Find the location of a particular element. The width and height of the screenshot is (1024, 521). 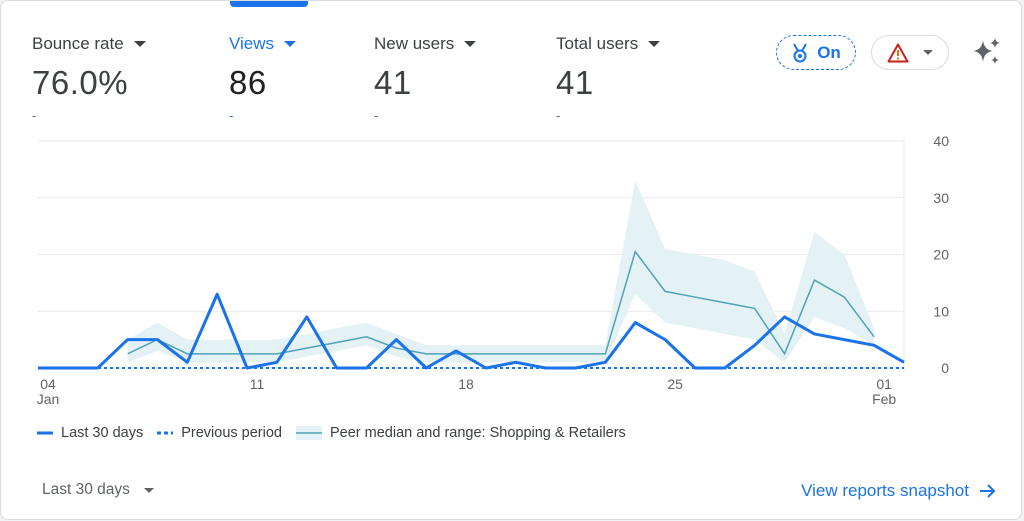

view-reports-snapshot-link: View reports snapshot is located at coordinates (899, 491).